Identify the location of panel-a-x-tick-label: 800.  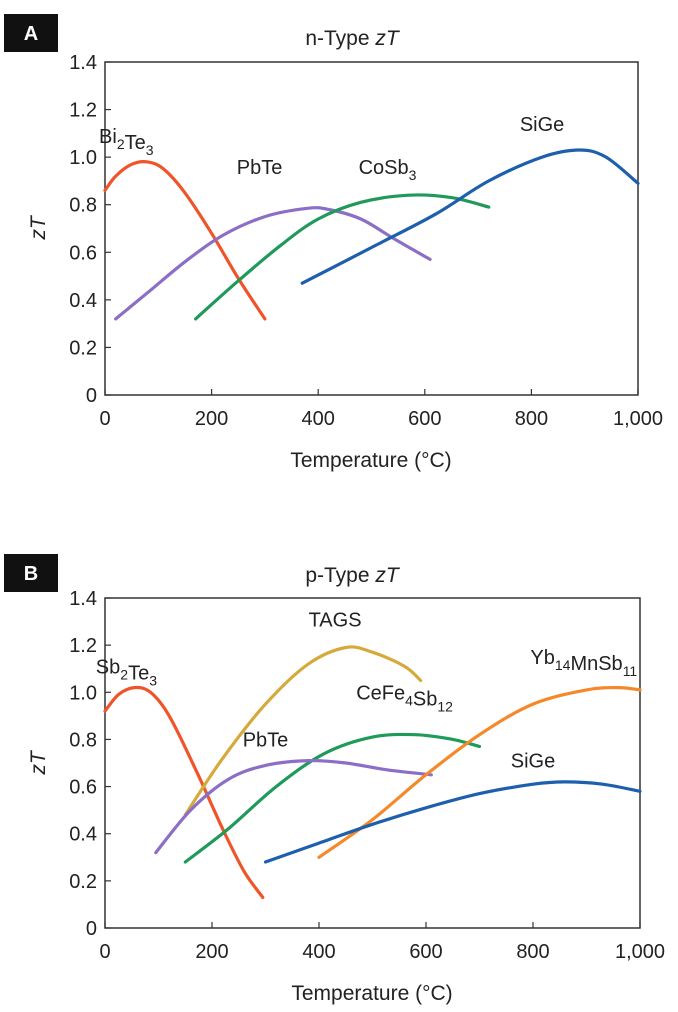
(531, 419).